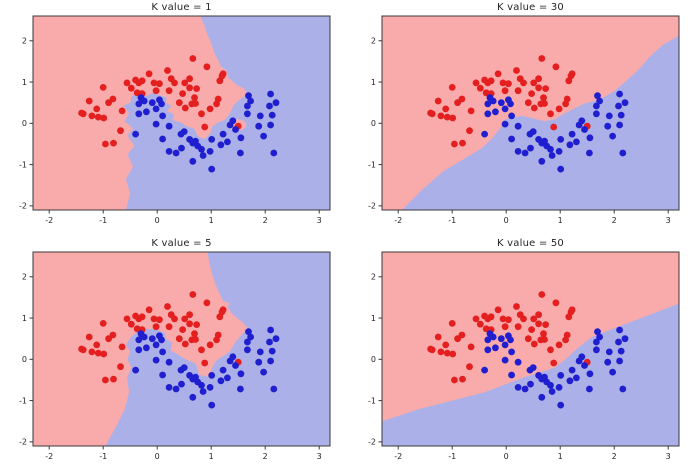 The image size is (698, 473). Describe the element at coordinates (181, 7) in the screenshot. I see `plot-title-k1: K value = 1` at that location.